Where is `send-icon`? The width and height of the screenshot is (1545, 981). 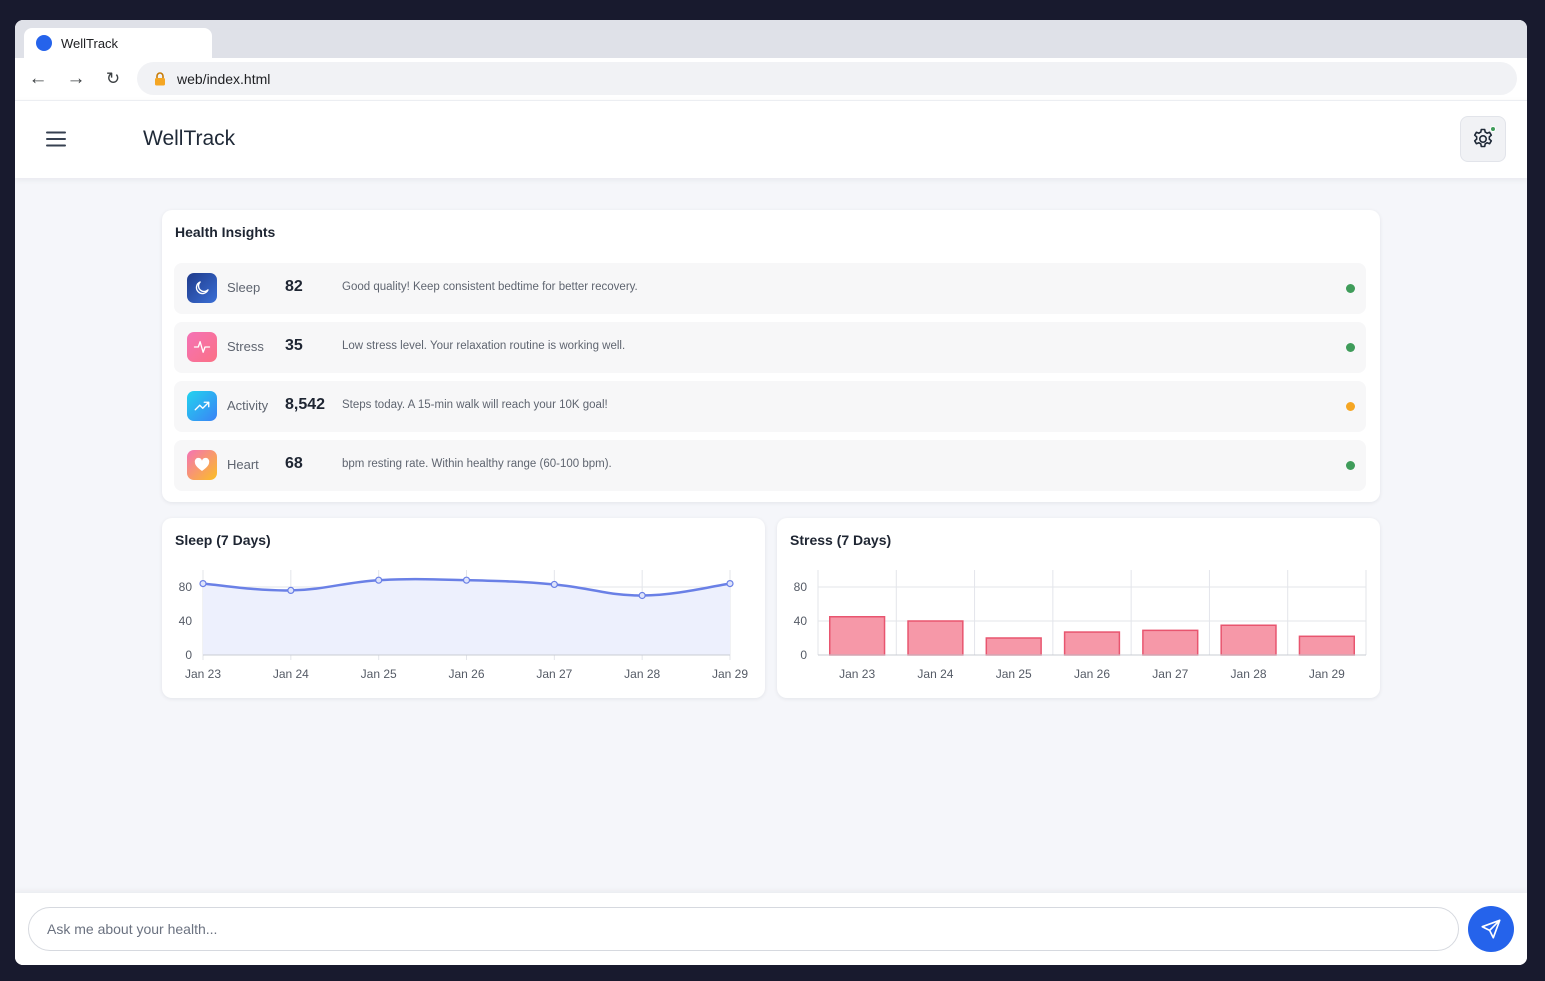 send-icon is located at coordinates (1491, 929).